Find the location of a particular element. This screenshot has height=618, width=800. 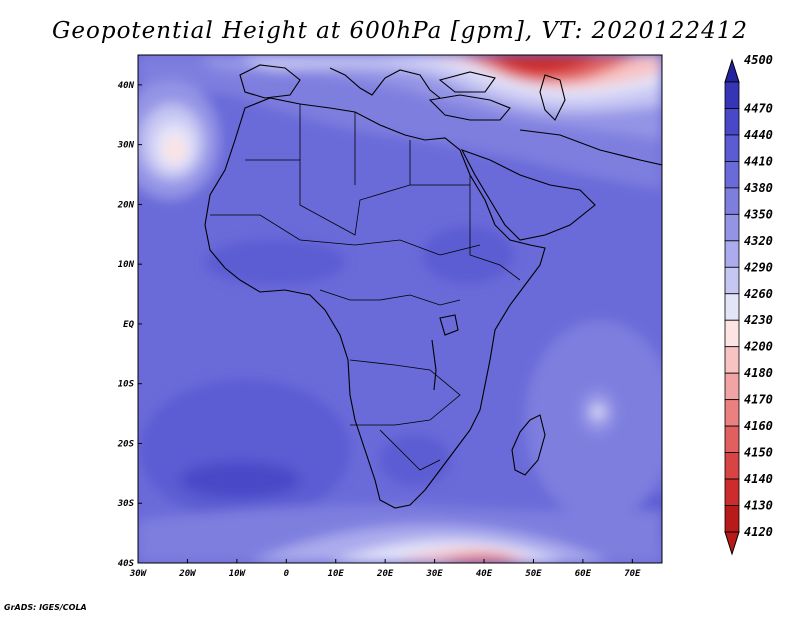

colorbar-label: 4500 is located at coordinates (758, 60).